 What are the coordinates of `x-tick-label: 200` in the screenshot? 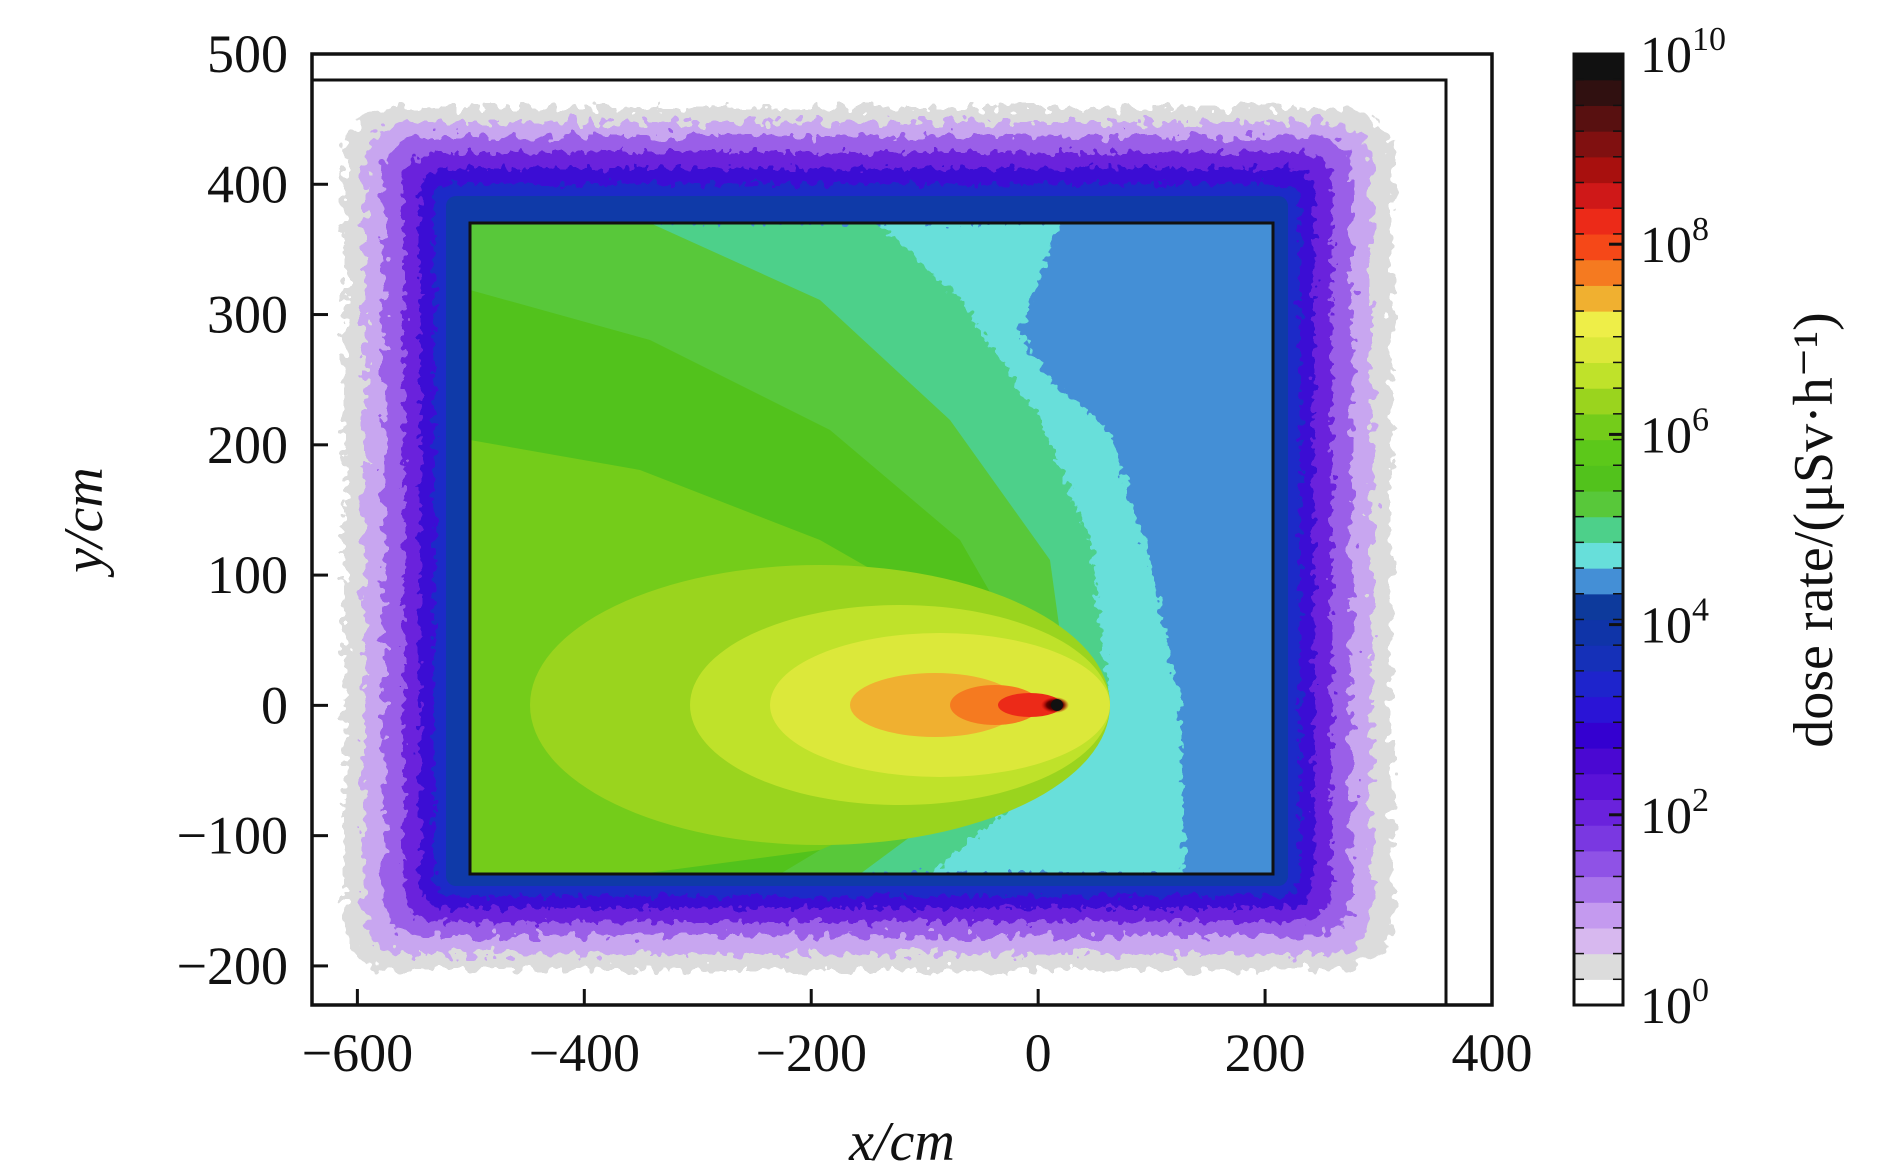 It's located at (1265, 1053).